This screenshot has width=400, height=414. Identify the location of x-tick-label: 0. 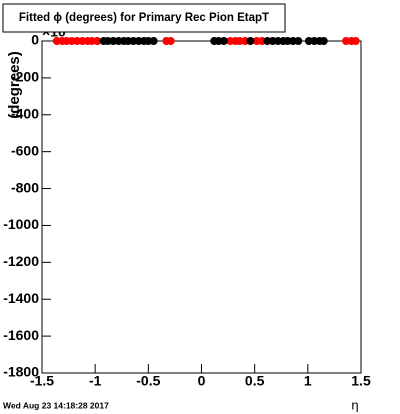
(202, 381).